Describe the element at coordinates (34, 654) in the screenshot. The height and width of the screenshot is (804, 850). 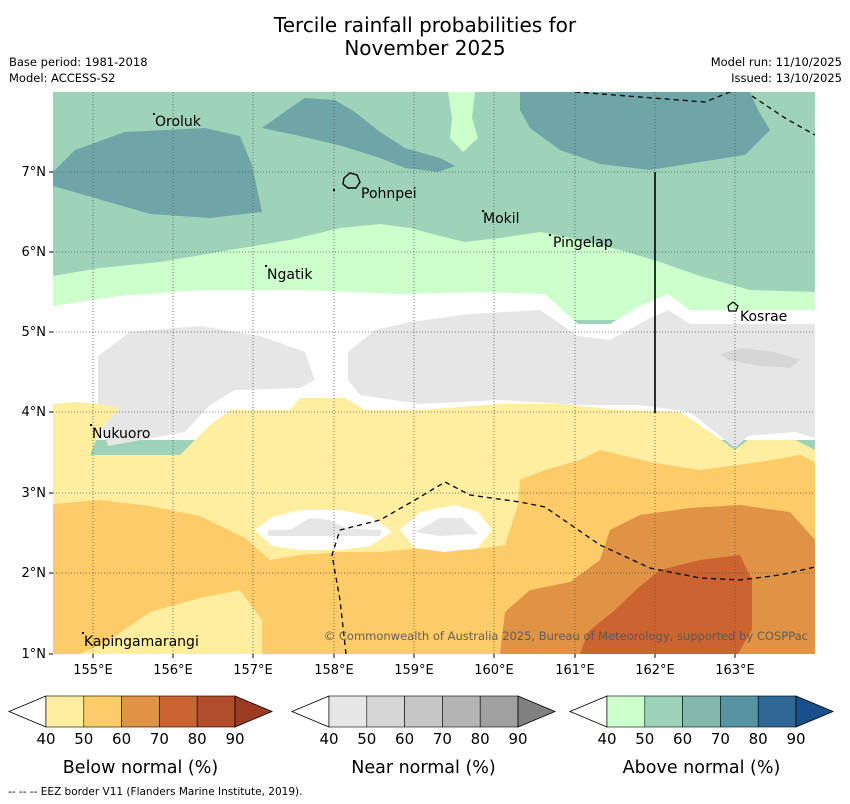
I see `lat-tick-1: 1°N` at that location.